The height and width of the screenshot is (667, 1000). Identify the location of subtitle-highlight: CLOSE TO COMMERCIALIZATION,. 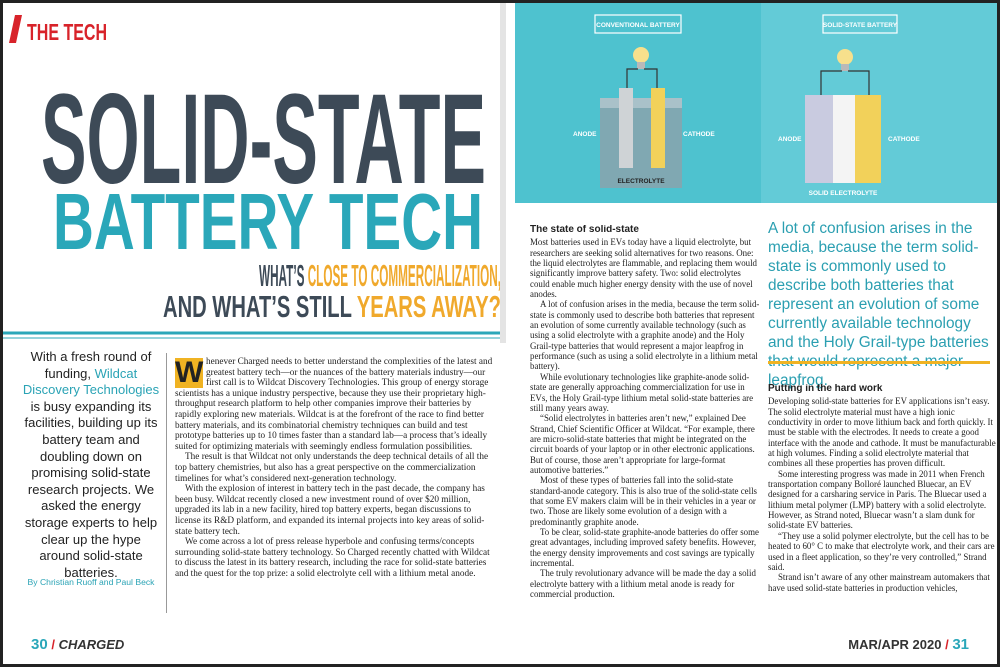
(404, 275).